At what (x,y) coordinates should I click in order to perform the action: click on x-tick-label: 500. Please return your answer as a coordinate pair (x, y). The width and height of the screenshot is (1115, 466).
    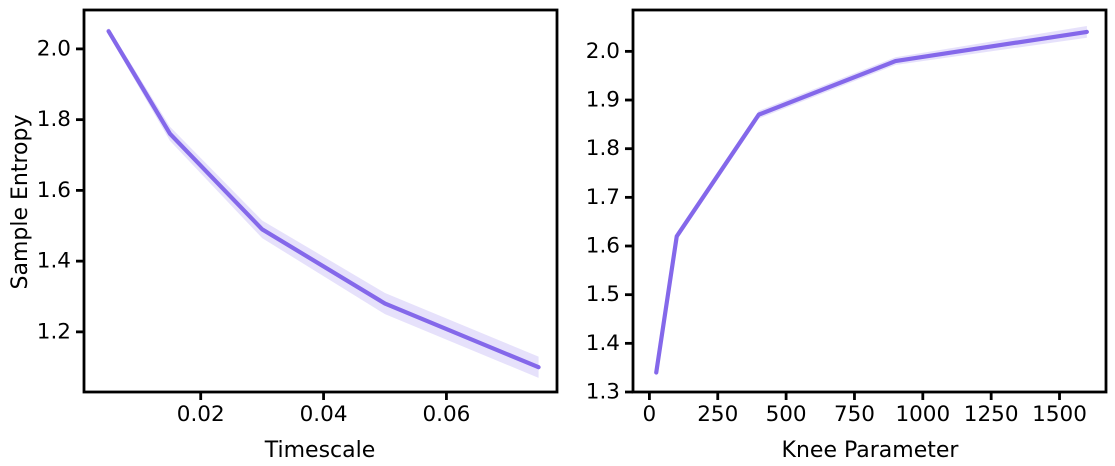
    Looking at the image, I should click on (786, 414).